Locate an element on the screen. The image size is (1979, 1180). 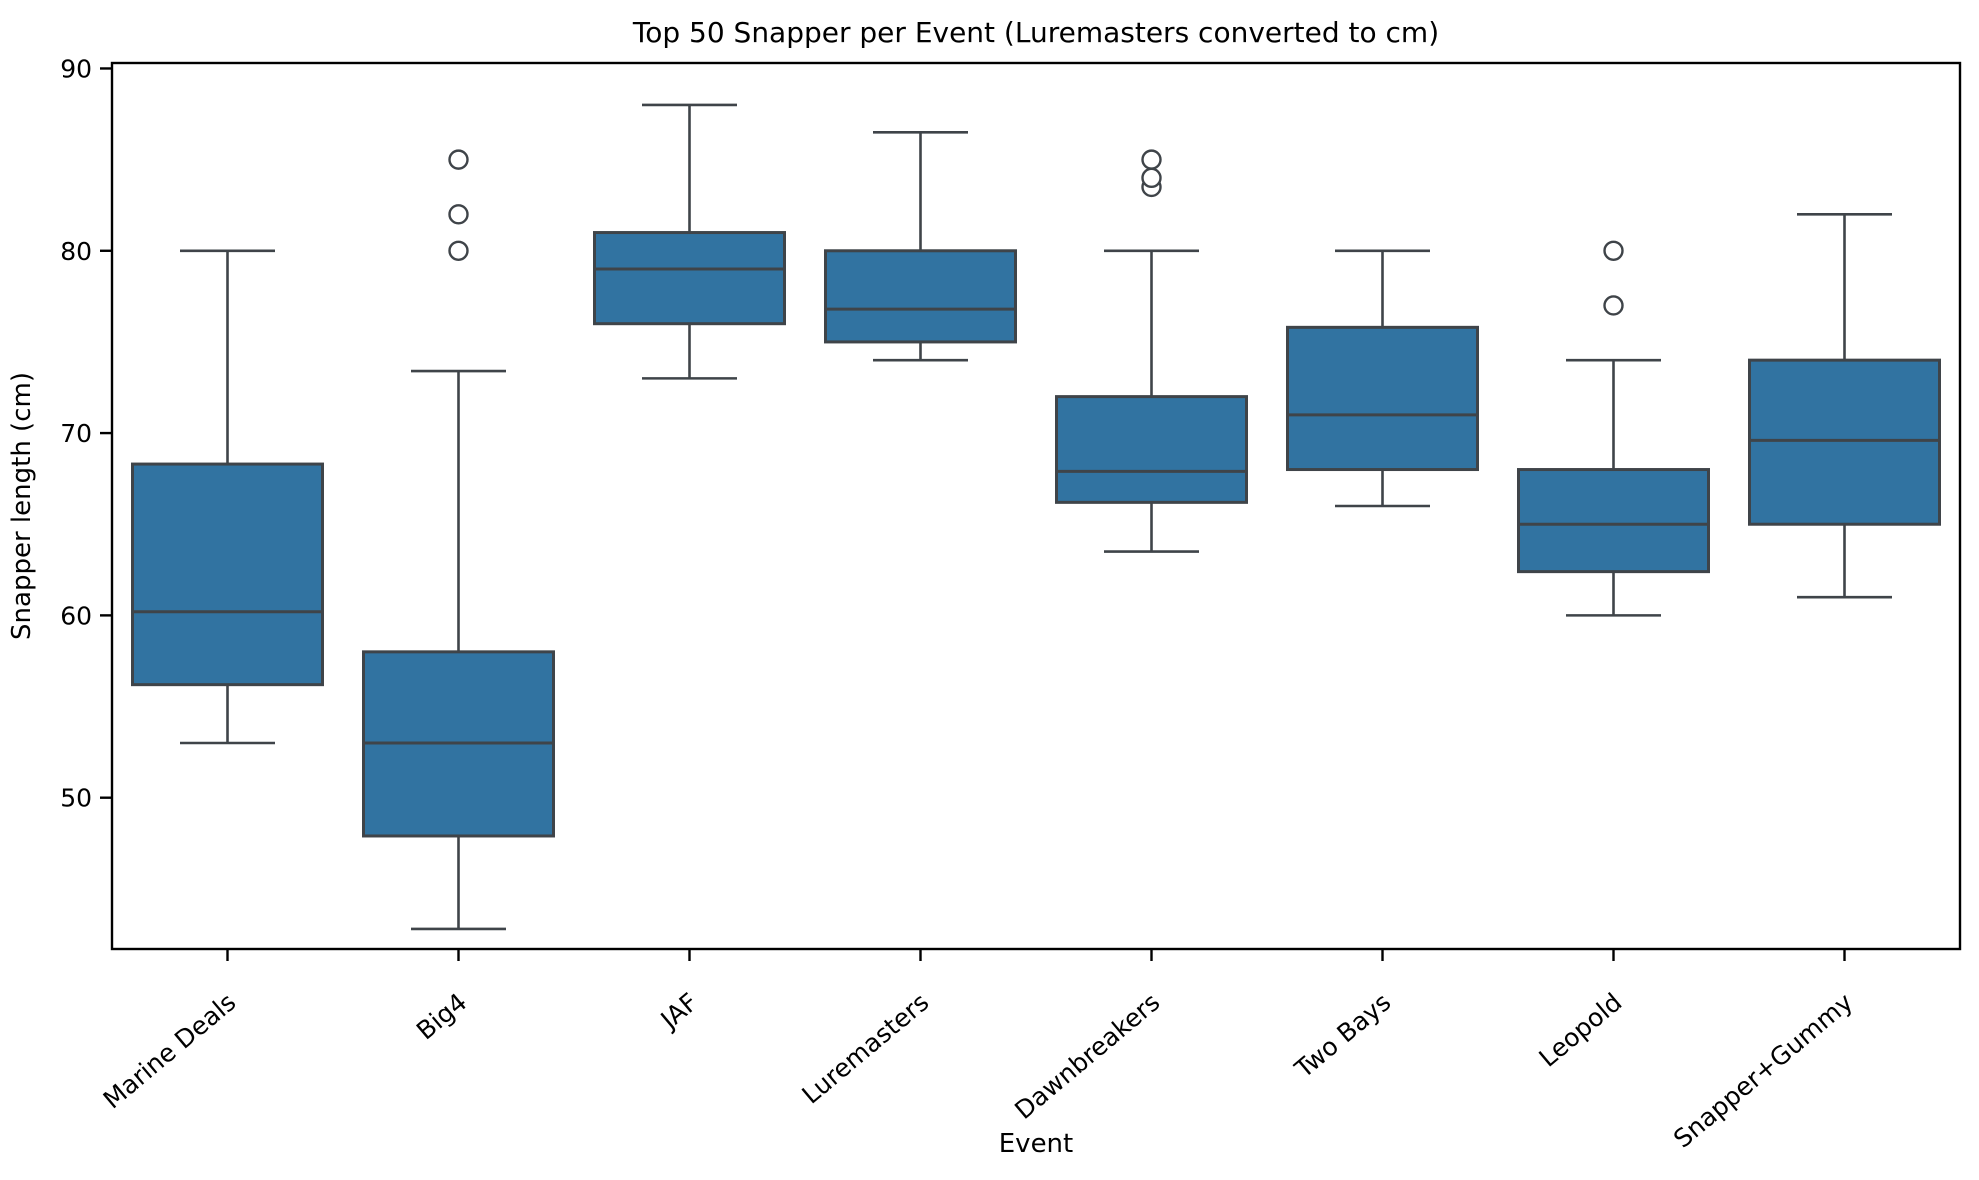
y-tick-label: 80 is located at coordinates (76, 251).